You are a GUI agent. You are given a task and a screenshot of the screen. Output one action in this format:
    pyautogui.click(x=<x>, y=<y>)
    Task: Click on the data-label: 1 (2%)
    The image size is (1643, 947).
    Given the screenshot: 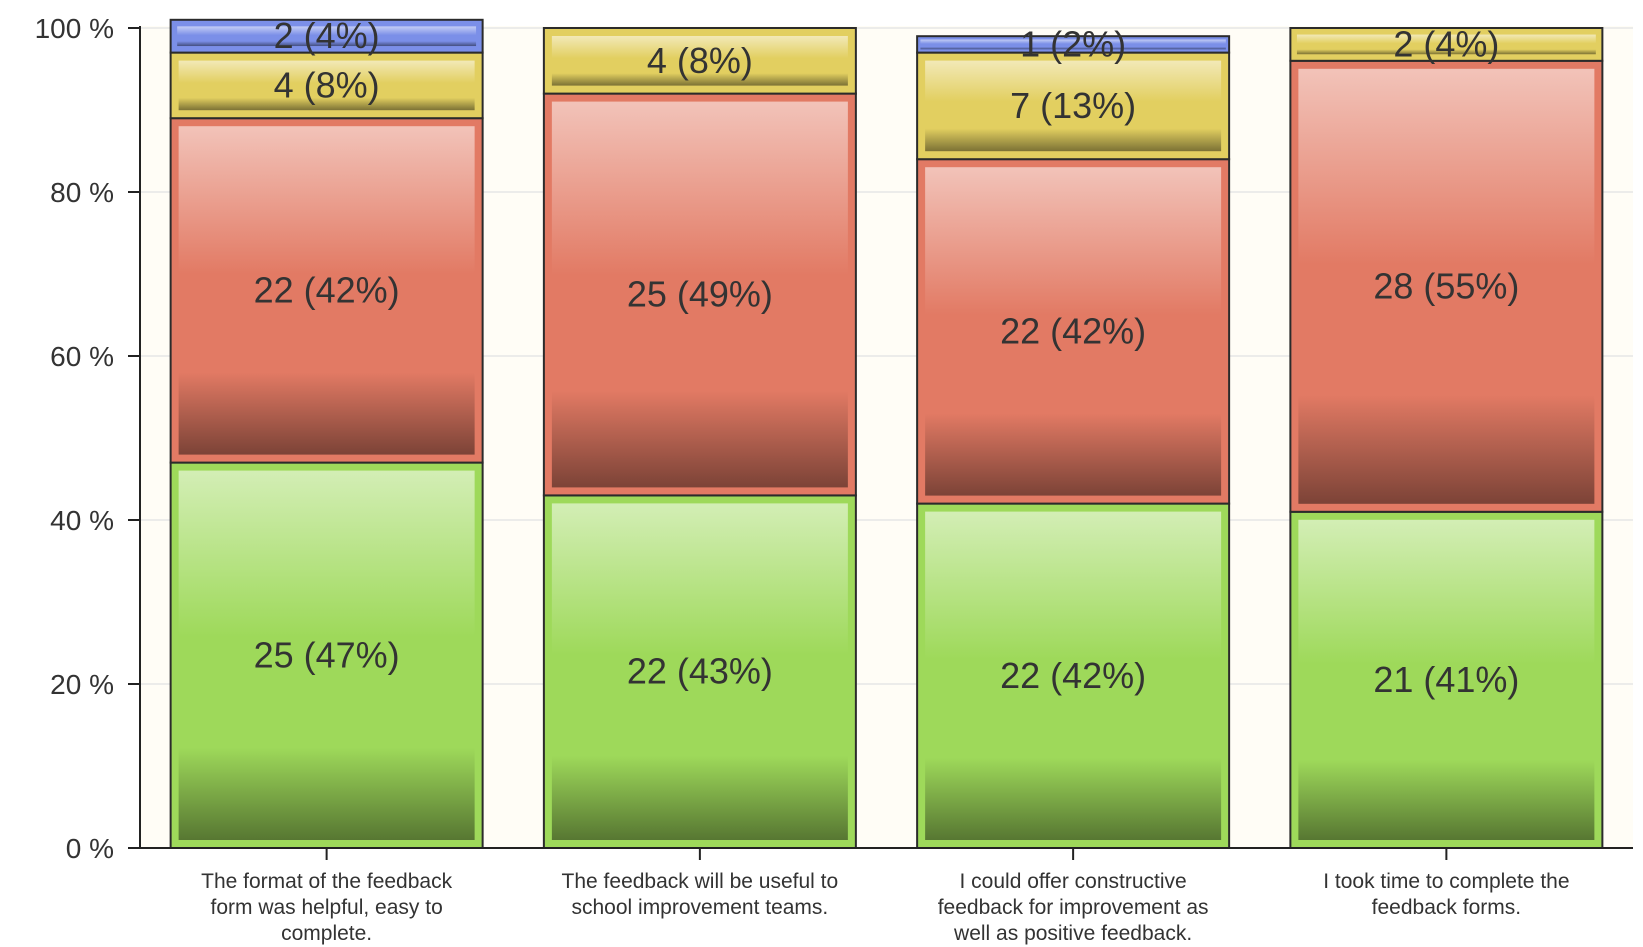 What is the action you would take?
    pyautogui.click(x=1073, y=43)
    